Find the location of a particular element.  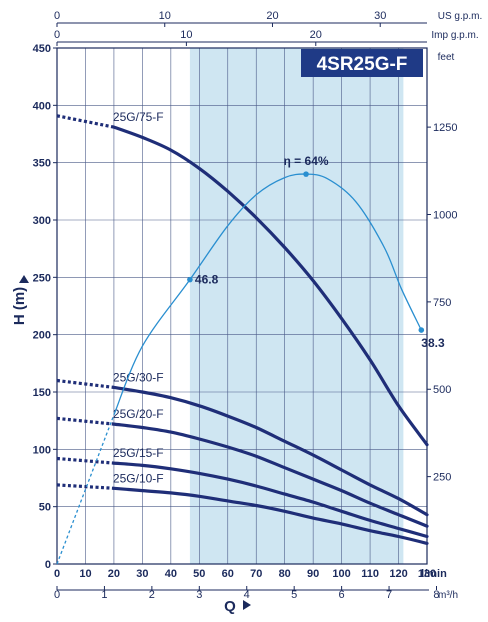

m3h-tick-label: 3 is located at coordinates (199, 595).